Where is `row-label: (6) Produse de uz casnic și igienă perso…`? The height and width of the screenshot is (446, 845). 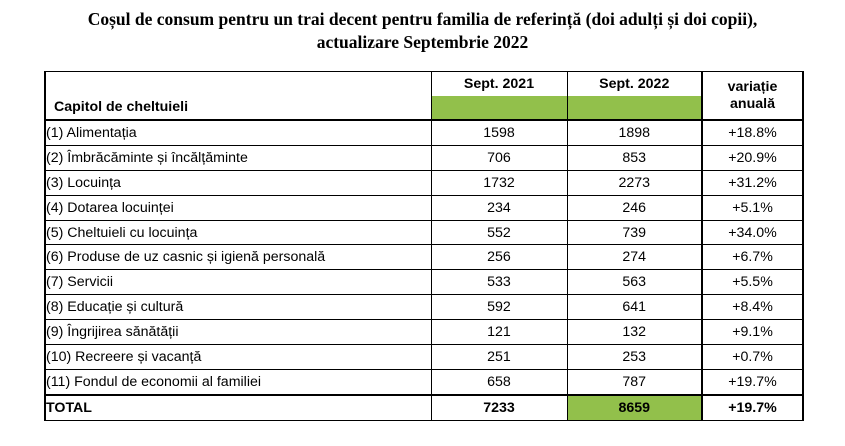
row-label: (6) Produse de uz casnic și igienă perso… is located at coordinates (238, 257).